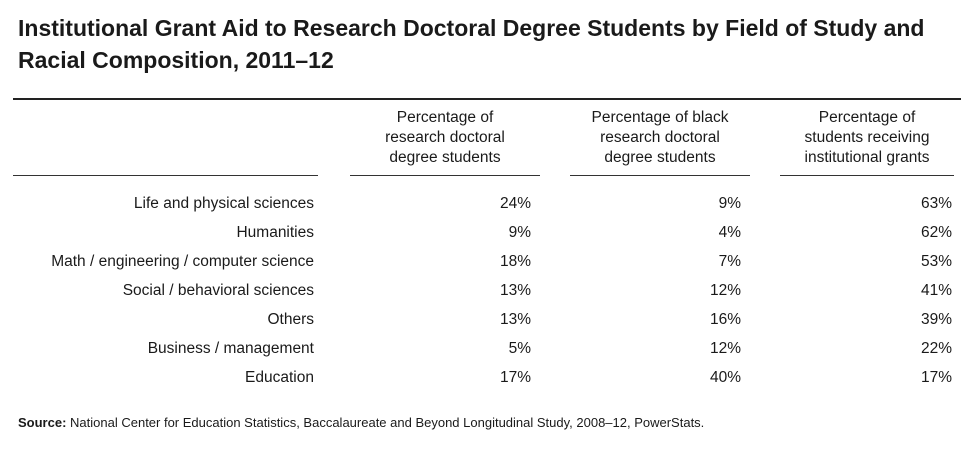 The height and width of the screenshot is (450, 974). Describe the element at coordinates (936, 348) in the screenshot. I see `table-cell: 22%` at that location.